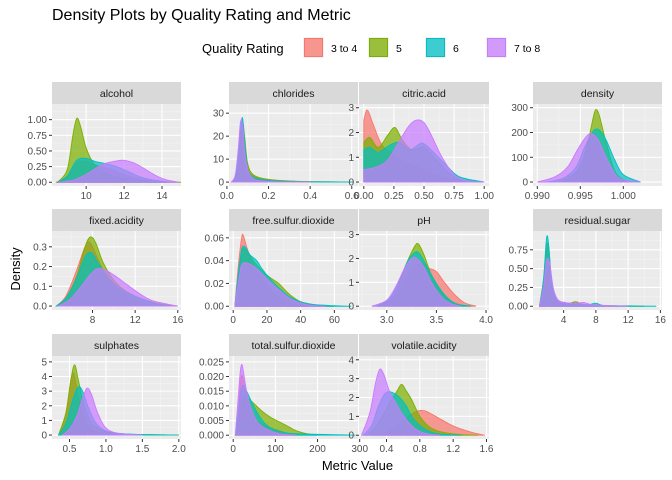  What do you see at coordinates (40, 287) in the screenshot?
I see `y-tick-label: 0.1` at bounding box center [40, 287].